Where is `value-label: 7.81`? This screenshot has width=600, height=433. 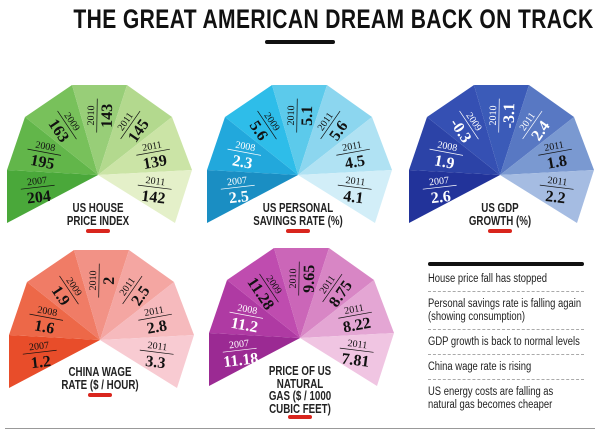
value-label: 7.81 is located at coordinates (355, 360).